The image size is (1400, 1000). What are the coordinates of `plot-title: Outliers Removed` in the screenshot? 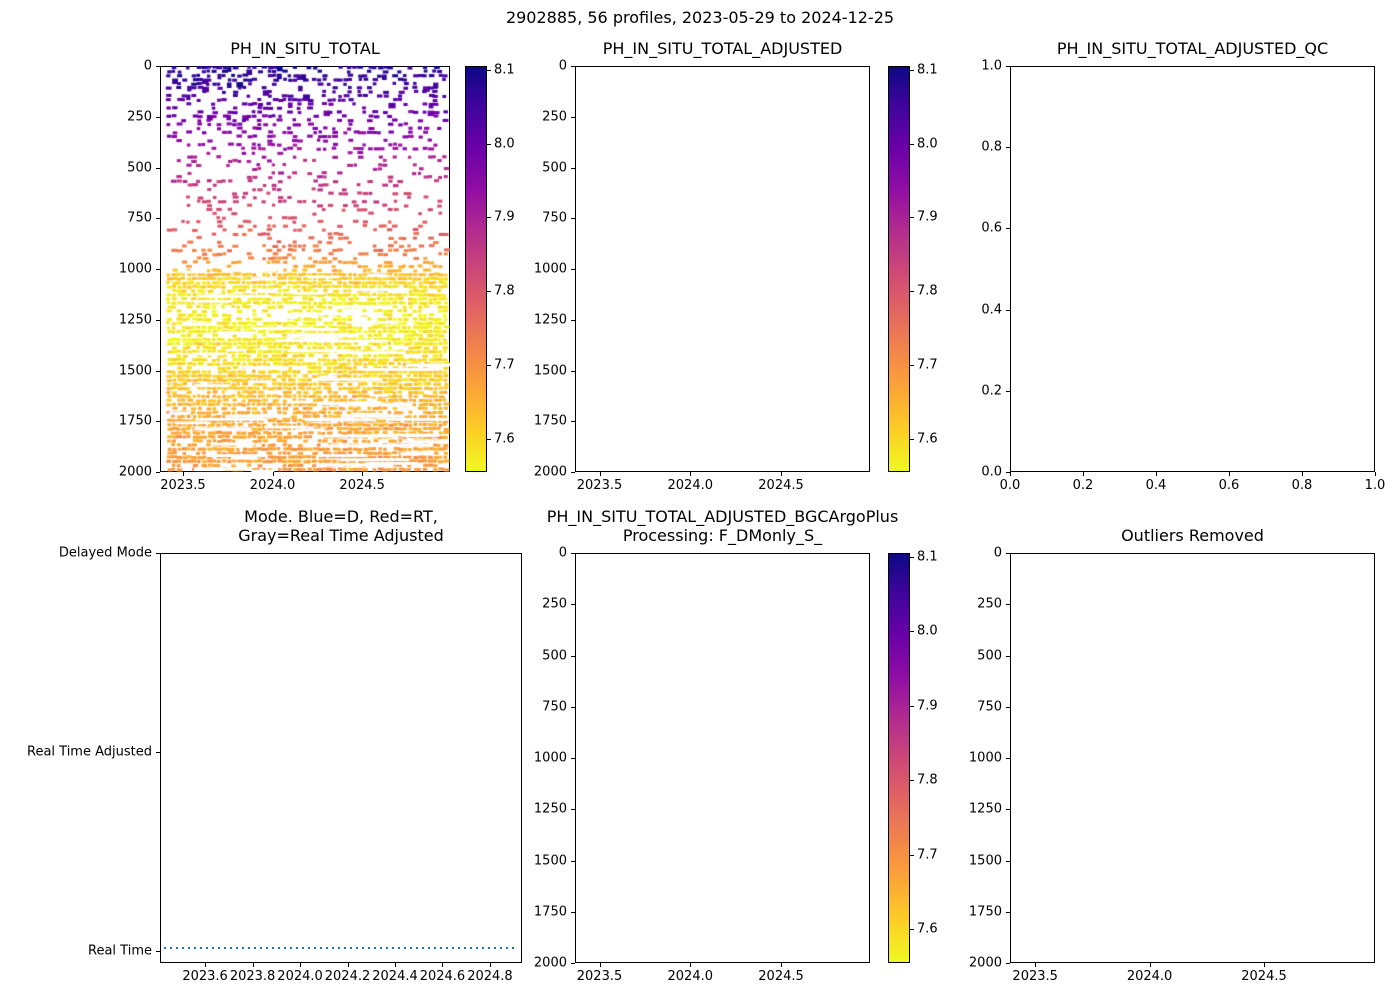 It's located at (1192, 535).